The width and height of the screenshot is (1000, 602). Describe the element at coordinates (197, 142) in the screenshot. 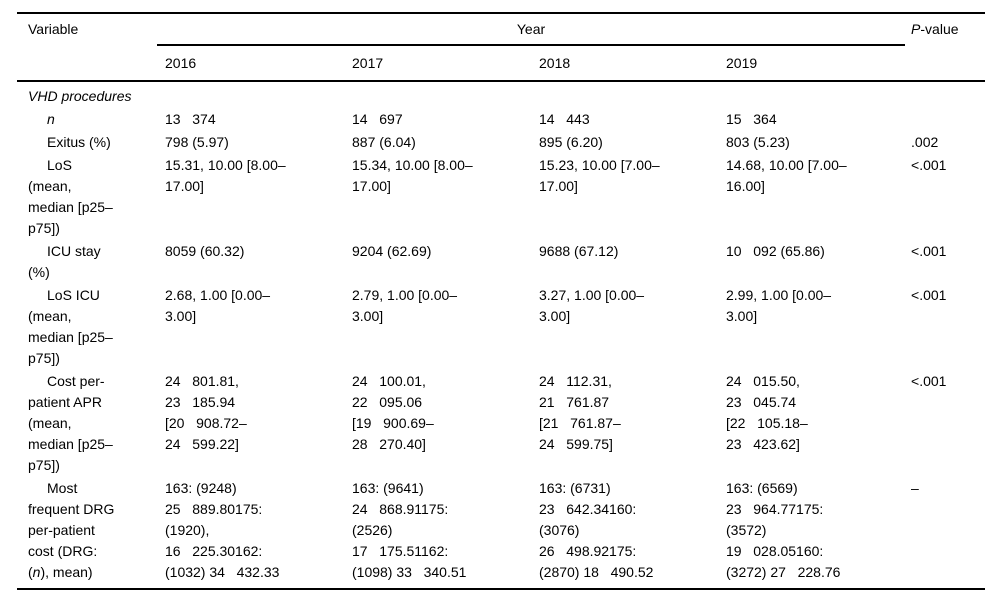

I see `cell-2016: 798 (5.97)` at that location.